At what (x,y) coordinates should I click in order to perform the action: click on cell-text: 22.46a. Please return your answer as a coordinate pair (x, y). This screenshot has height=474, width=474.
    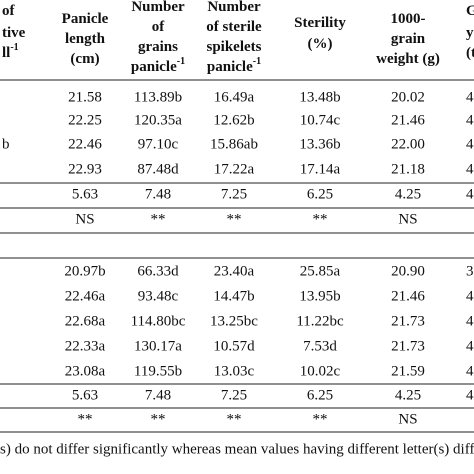
    Looking at the image, I should click on (85, 296).